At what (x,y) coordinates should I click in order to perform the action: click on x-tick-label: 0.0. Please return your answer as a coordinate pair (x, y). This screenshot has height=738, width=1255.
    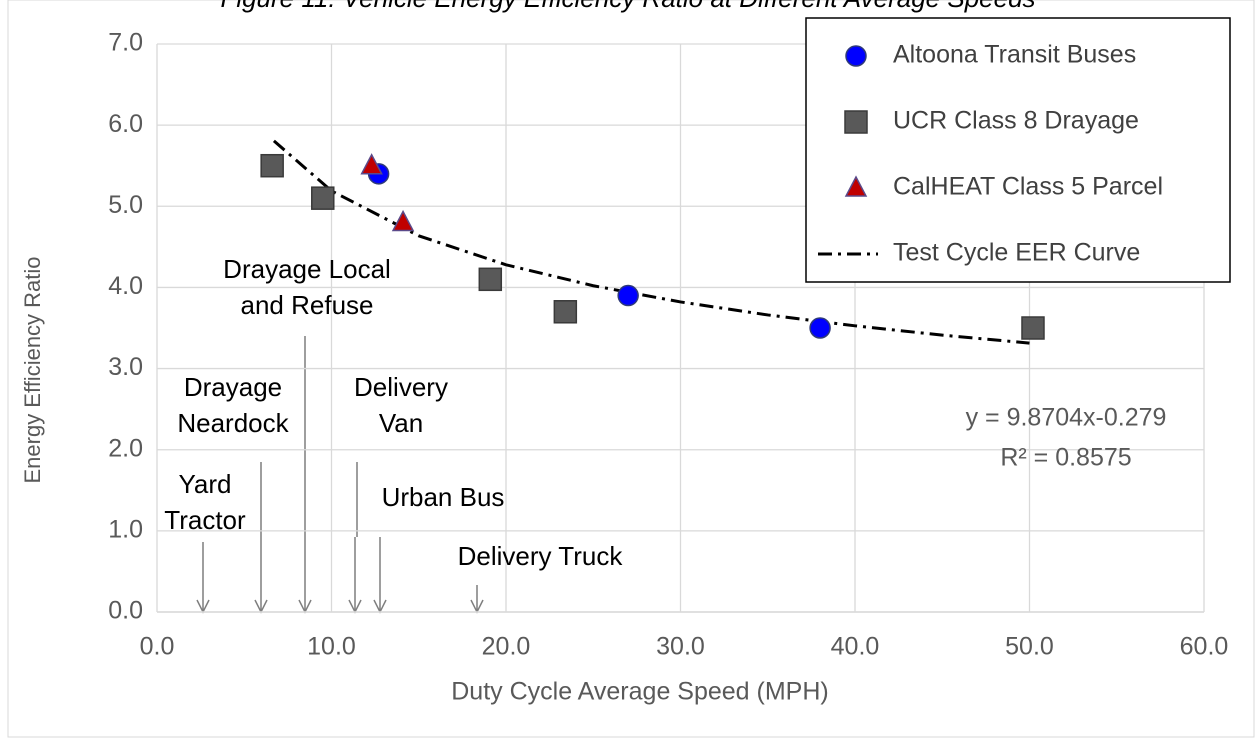
    Looking at the image, I should click on (157, 647).